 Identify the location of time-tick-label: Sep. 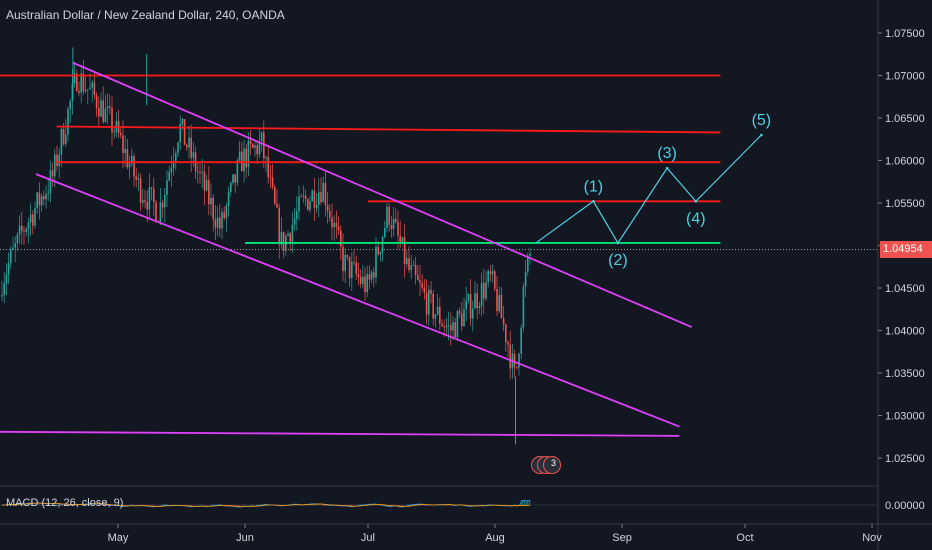
(622, 538).